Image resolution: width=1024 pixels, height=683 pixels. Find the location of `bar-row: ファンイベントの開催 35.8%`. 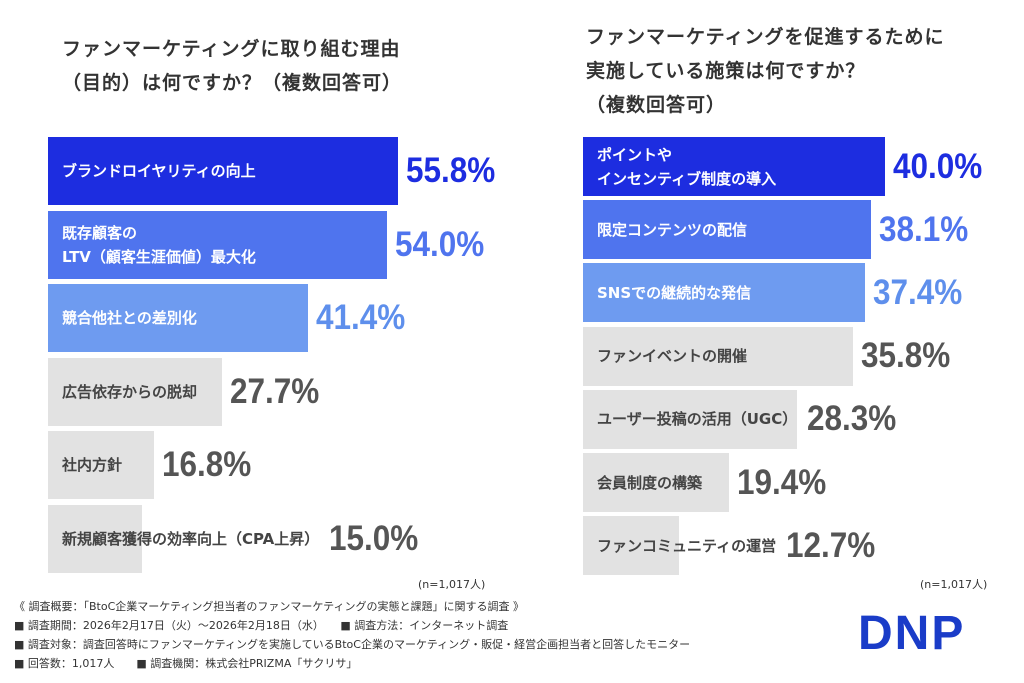

bar-row: ファンイベントの開催 35.8% is located at coordinates (772, 356).